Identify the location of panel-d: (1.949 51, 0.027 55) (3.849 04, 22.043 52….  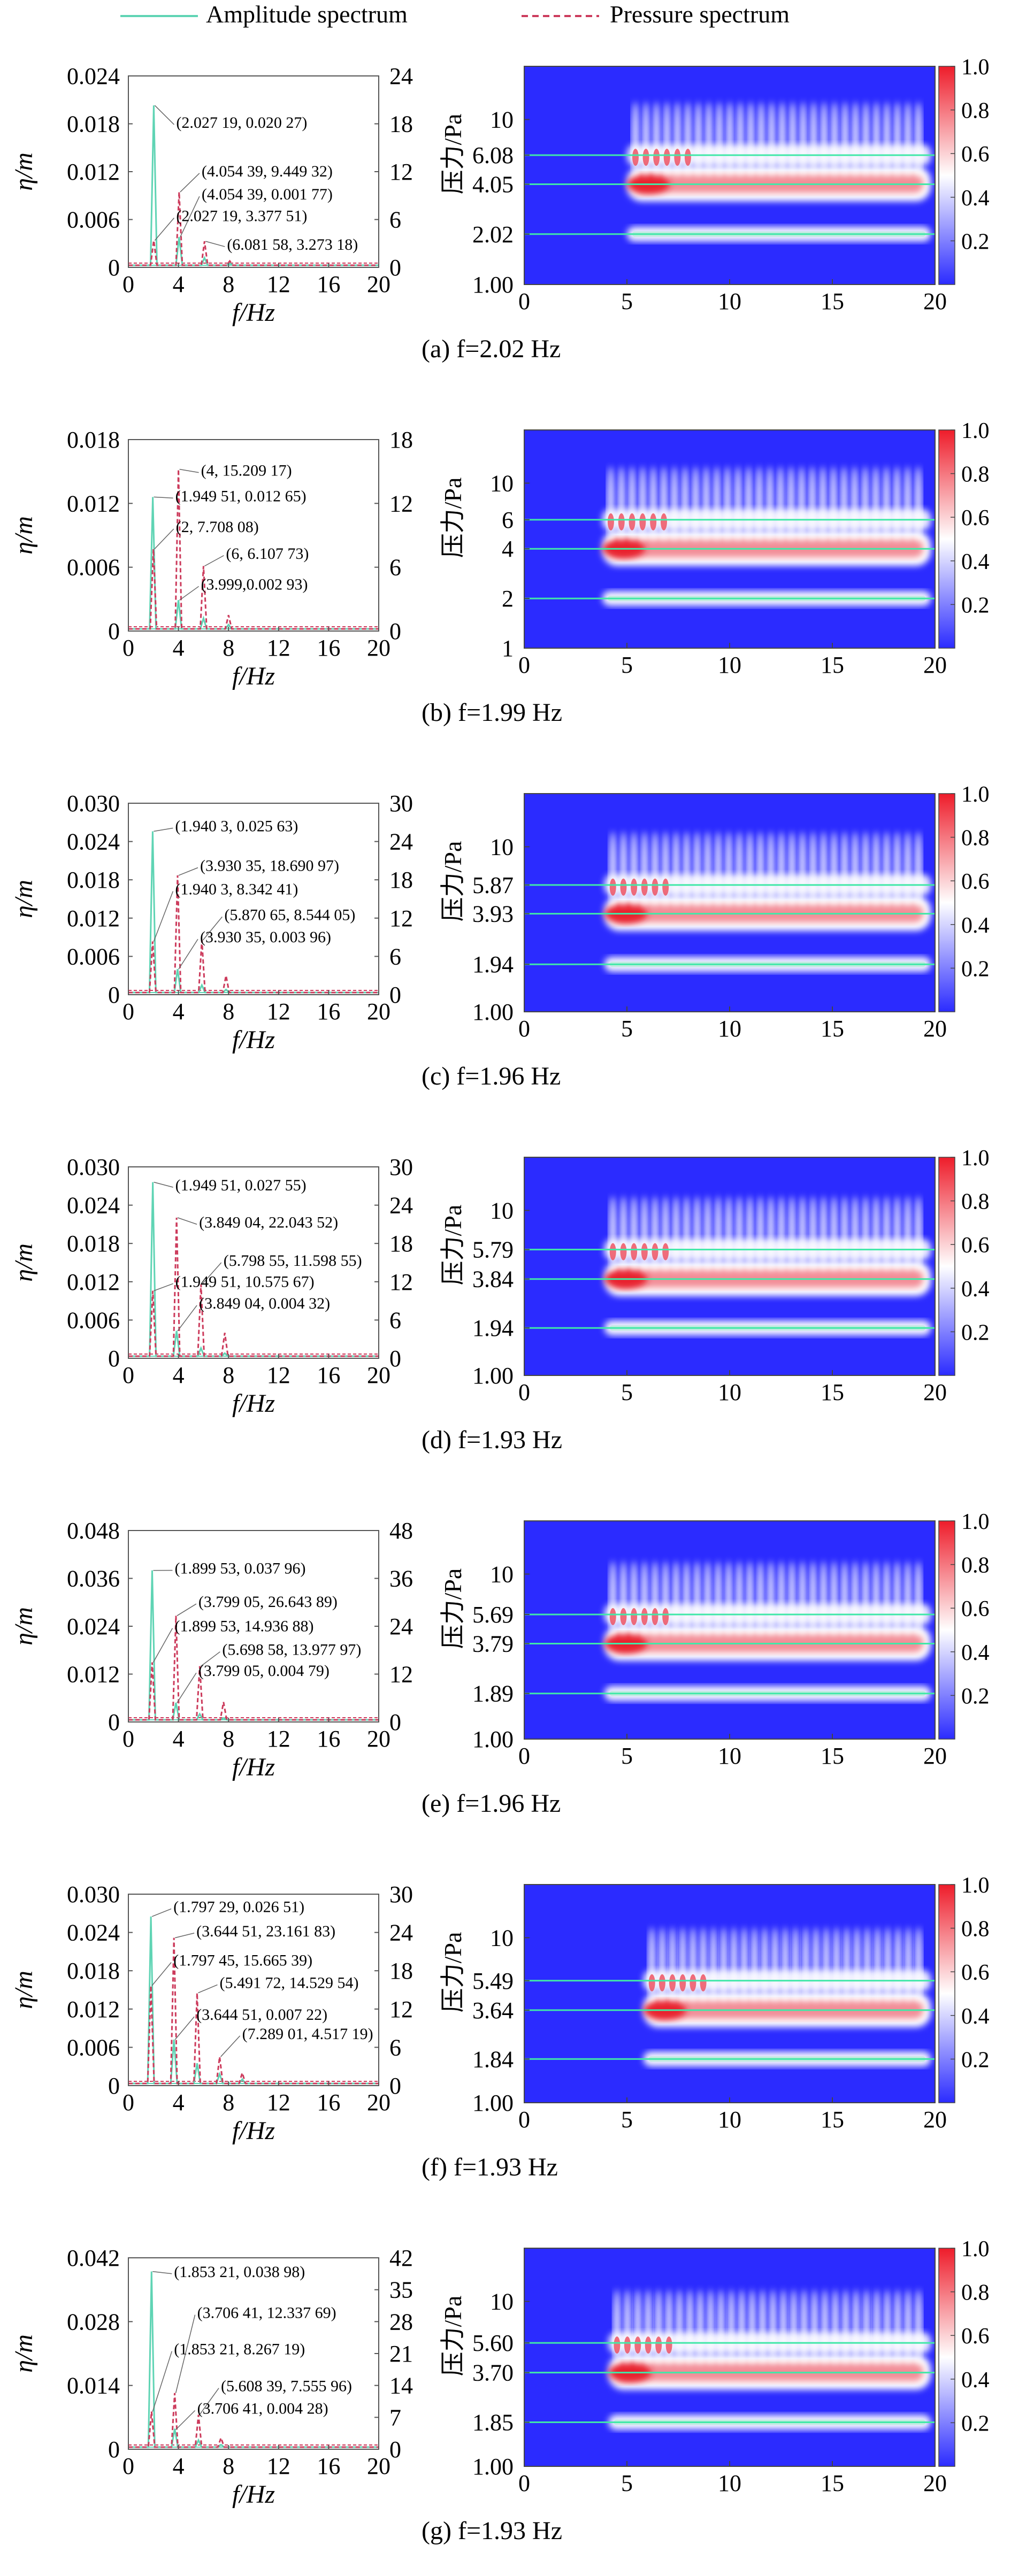
(500, 1300).